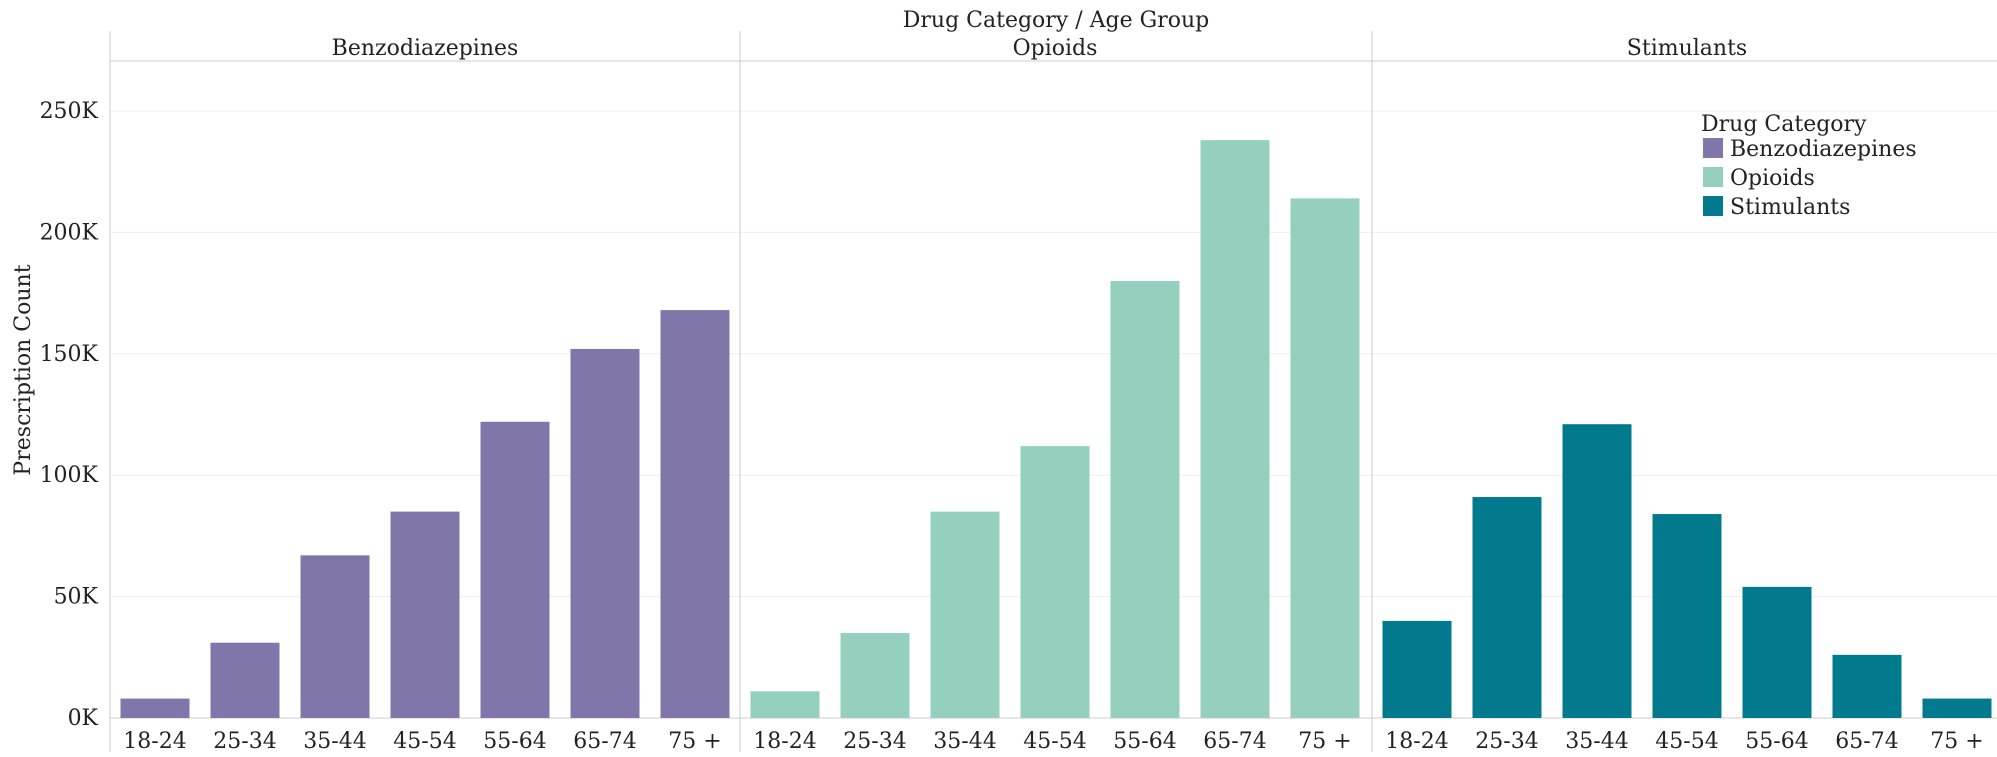 Image resolution: width=1997 pixels, height=757 pixels. What do you see at coordinates (69, 232) in the screenshot?
I see `y-tick-label: 200K` at bounding box center [69, 232].